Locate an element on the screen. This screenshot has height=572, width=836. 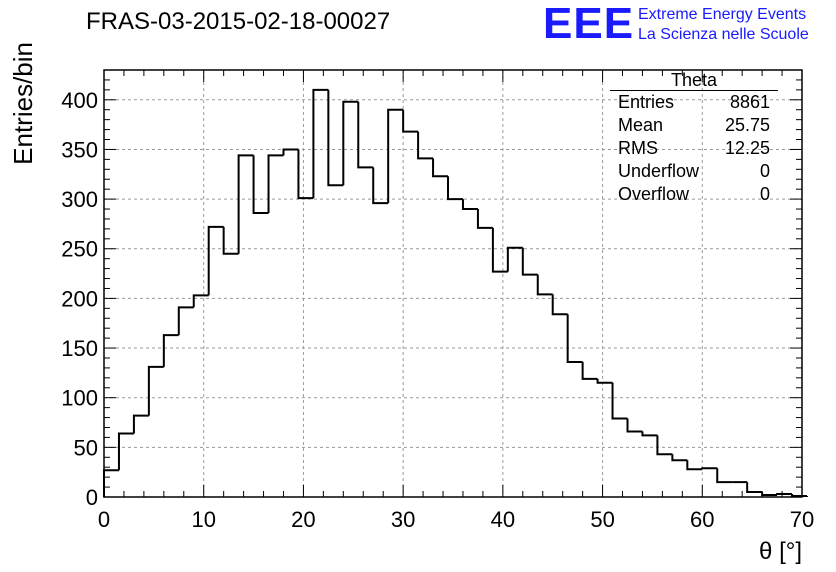
x-axis-label: θ [°] is located at coordinates (780, 551).